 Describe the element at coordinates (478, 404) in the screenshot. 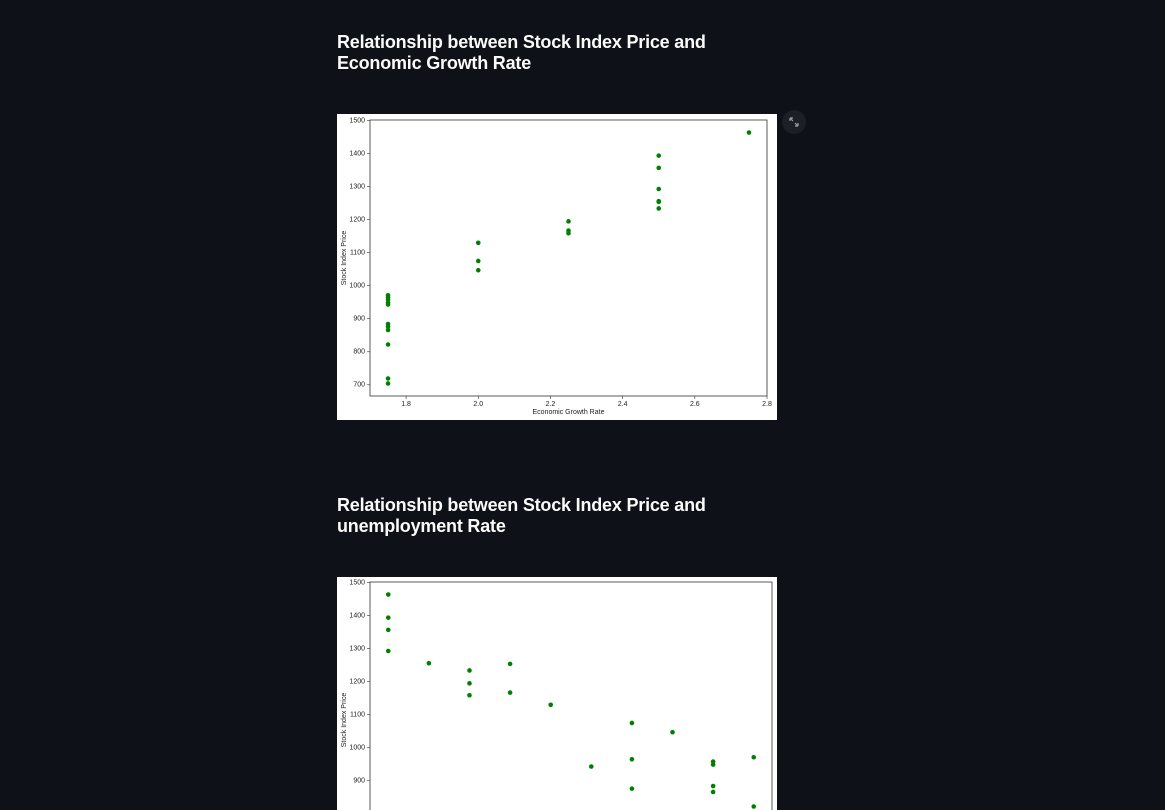

I see `x-tick-label: 2.0` at that location.